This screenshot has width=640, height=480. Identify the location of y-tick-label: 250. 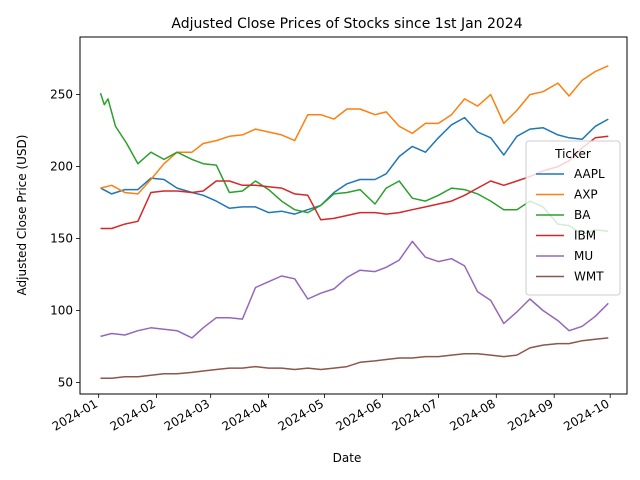
(61, 95).